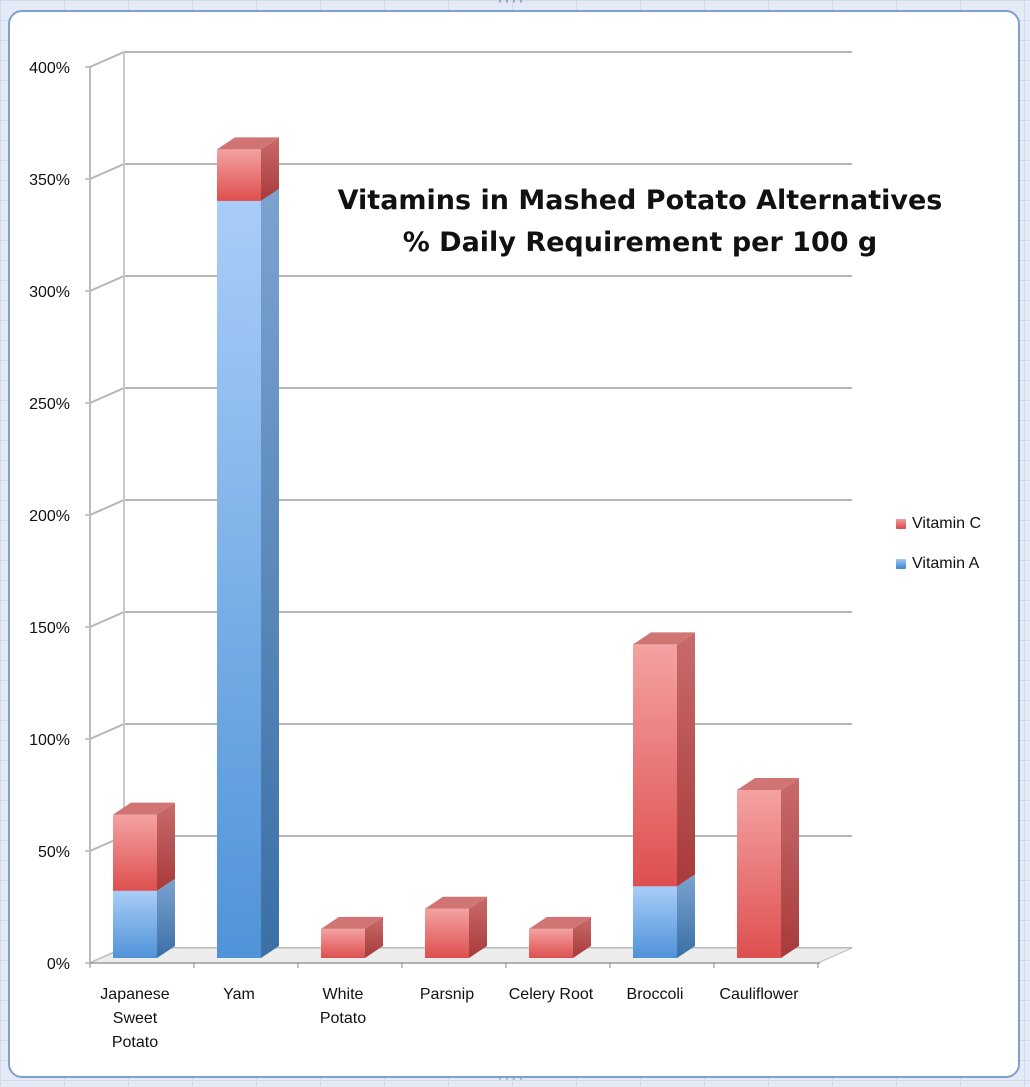 The height and width of the screenshot is (1087, 1030). I want to click on x-category-label: Parsnip, so click(447, 994).